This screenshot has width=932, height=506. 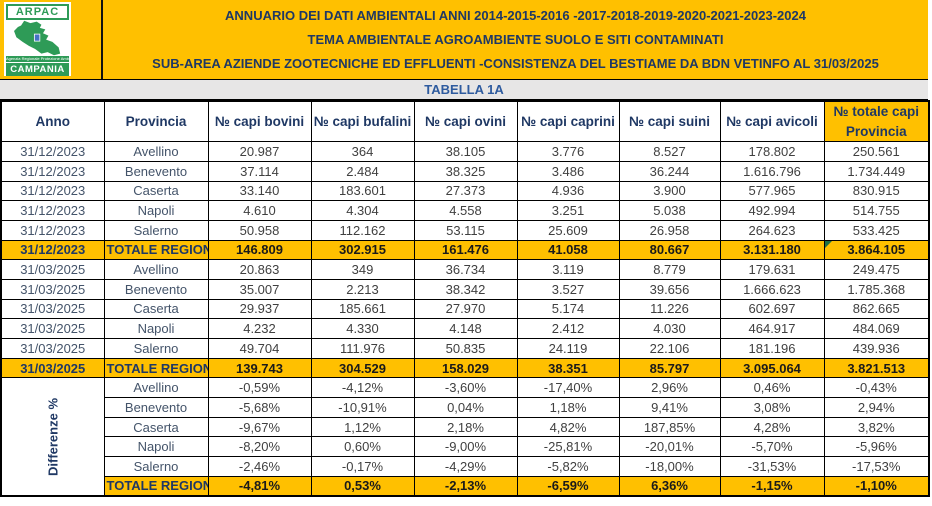 What do you see at coordinates (156, 427) in the screenshot?
I see `cell-provincia: Caserta` at bounding box center [156, 427].